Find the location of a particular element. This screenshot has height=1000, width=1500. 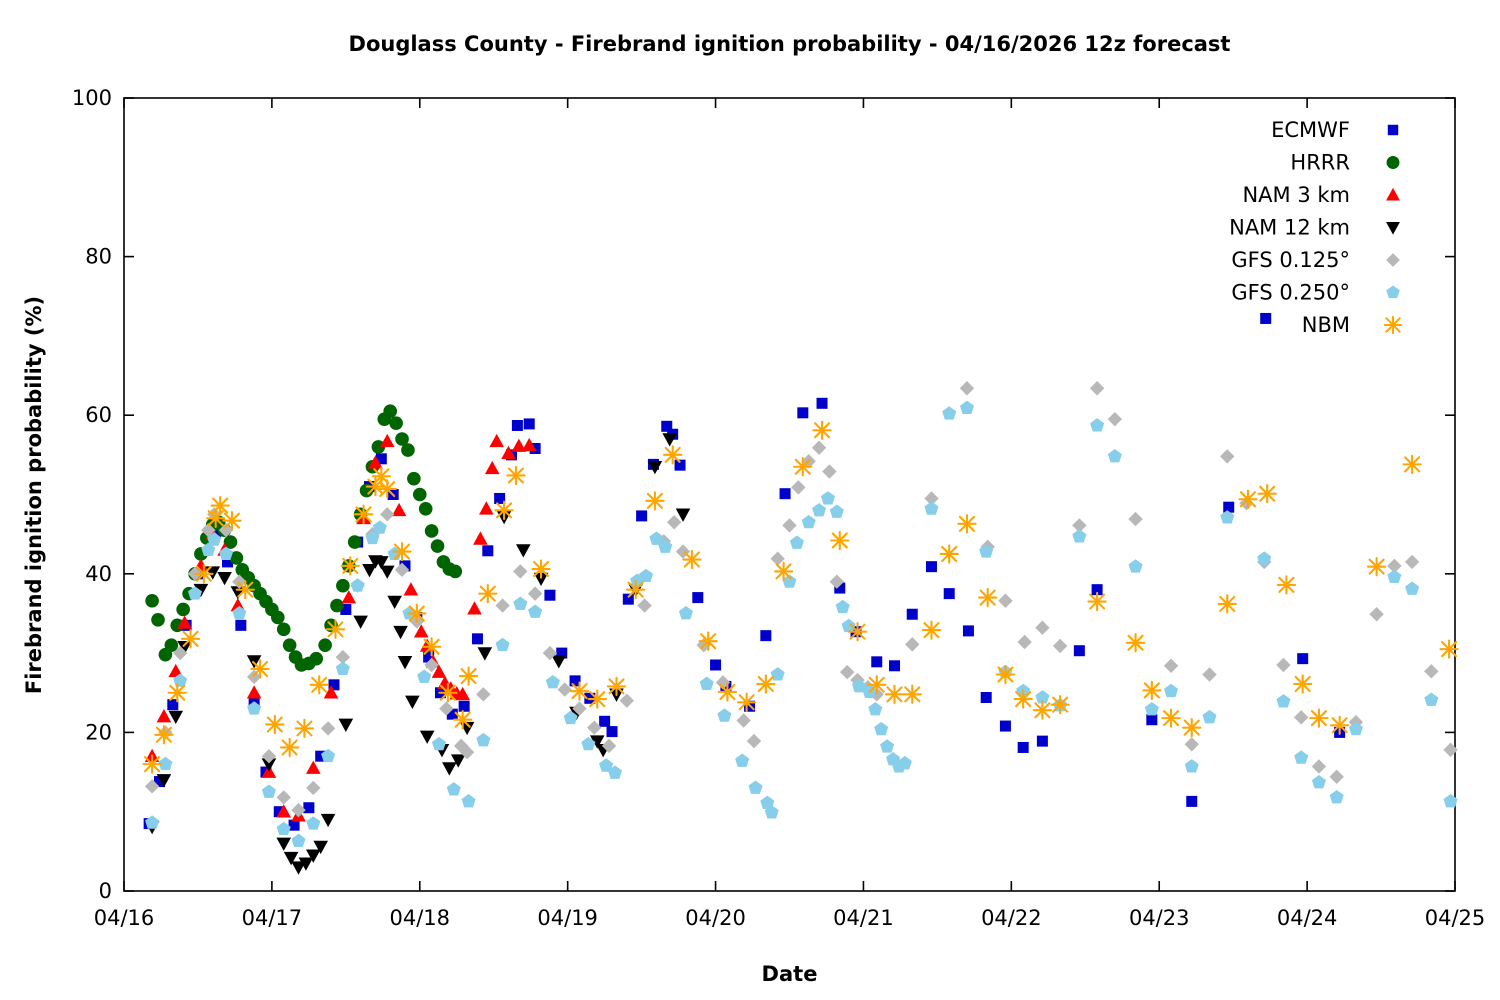

legend-label-gfs-0-250: GFS 0.250° is located at coordinates (1290, 293).